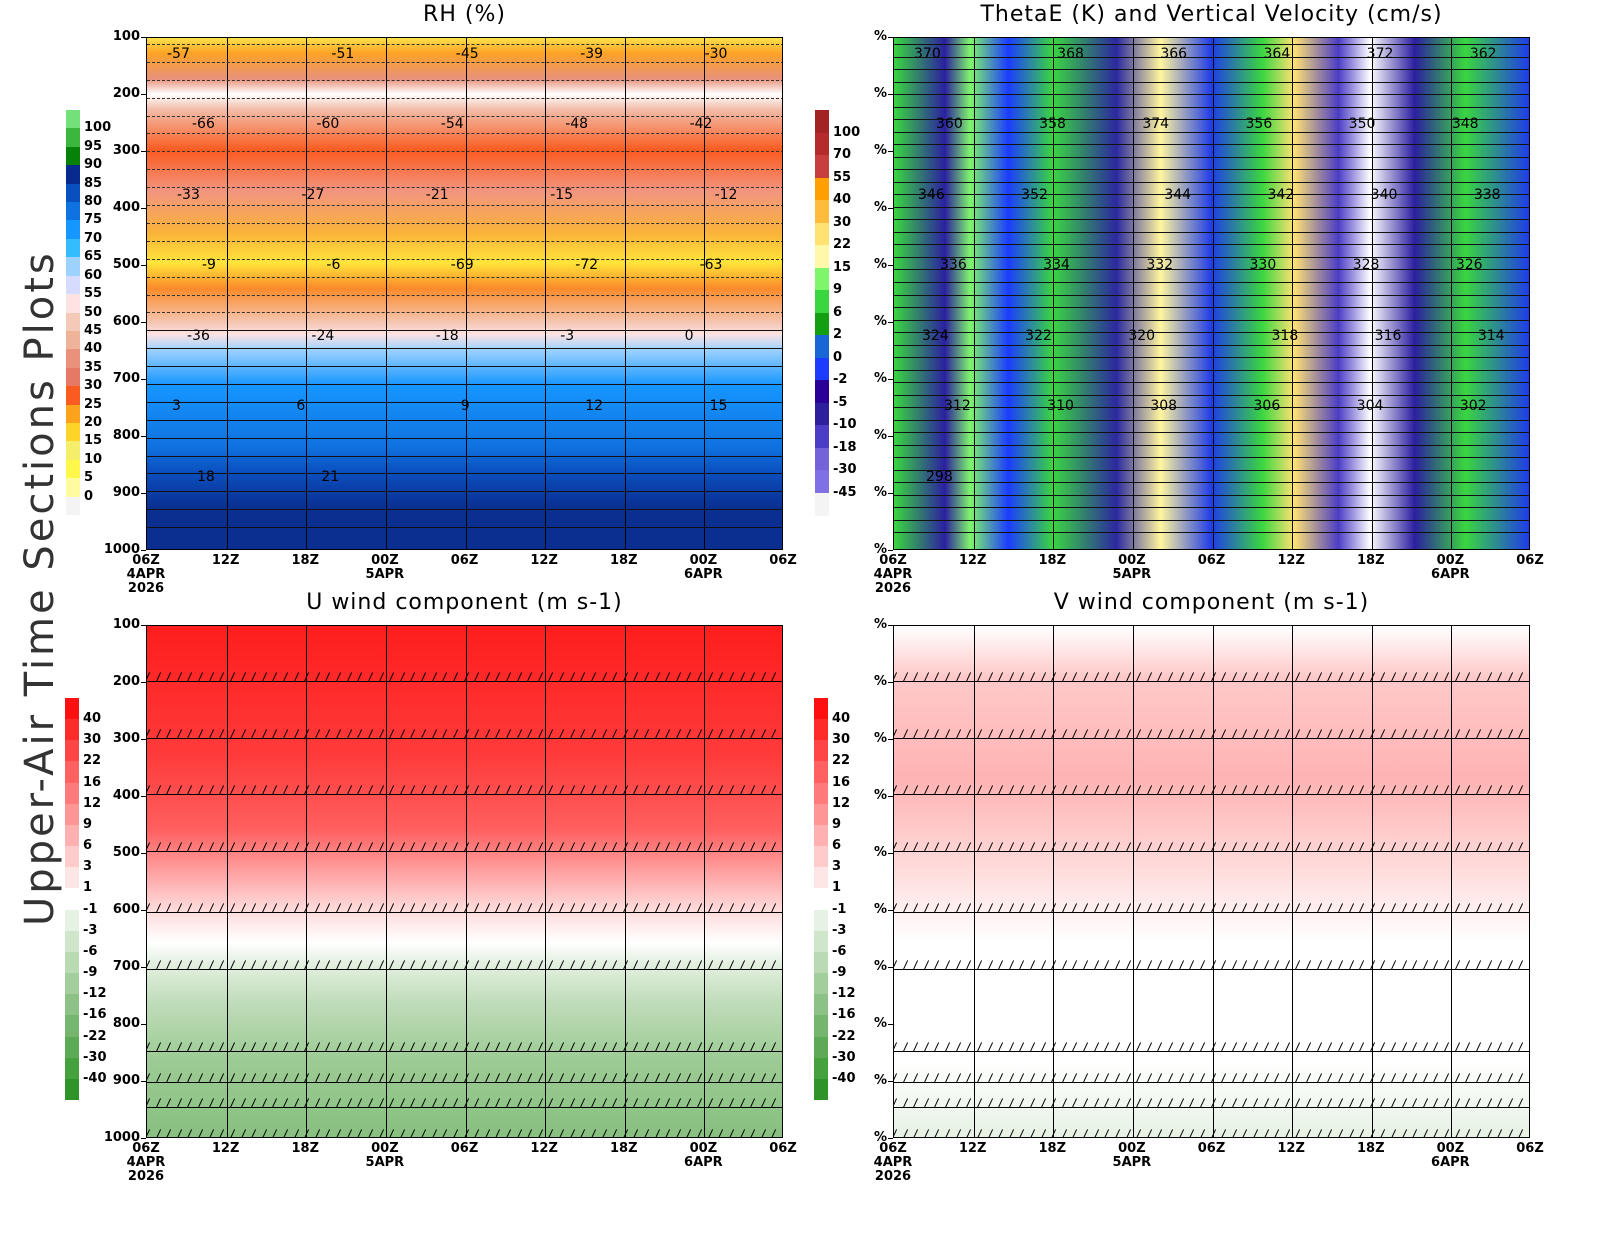  Describe the element at coordinates (95, 1078) in the screenshot. I see `colorbar-label: -40` at that location.